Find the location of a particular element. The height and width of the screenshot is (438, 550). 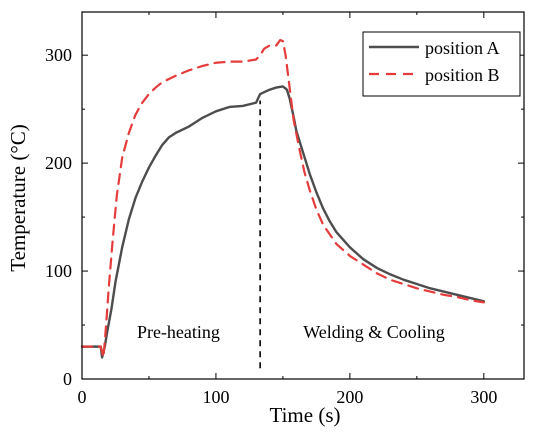

x-tick-label: 300 is located at coordinates (483, 397).